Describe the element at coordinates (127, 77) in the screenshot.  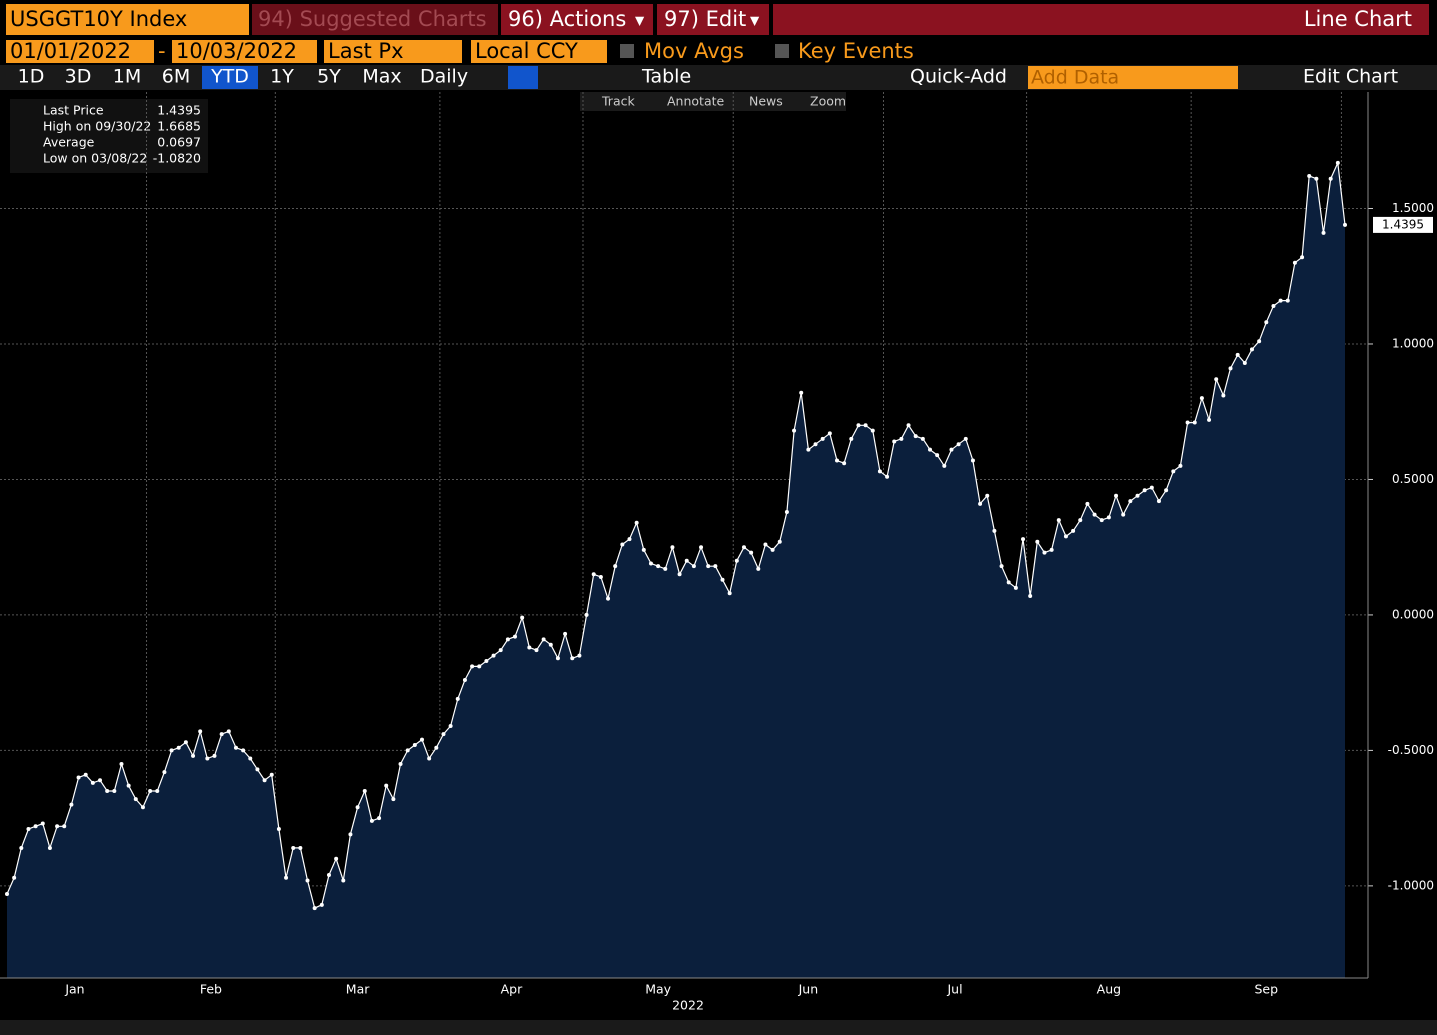
I see `range-button: 1M` at that location.